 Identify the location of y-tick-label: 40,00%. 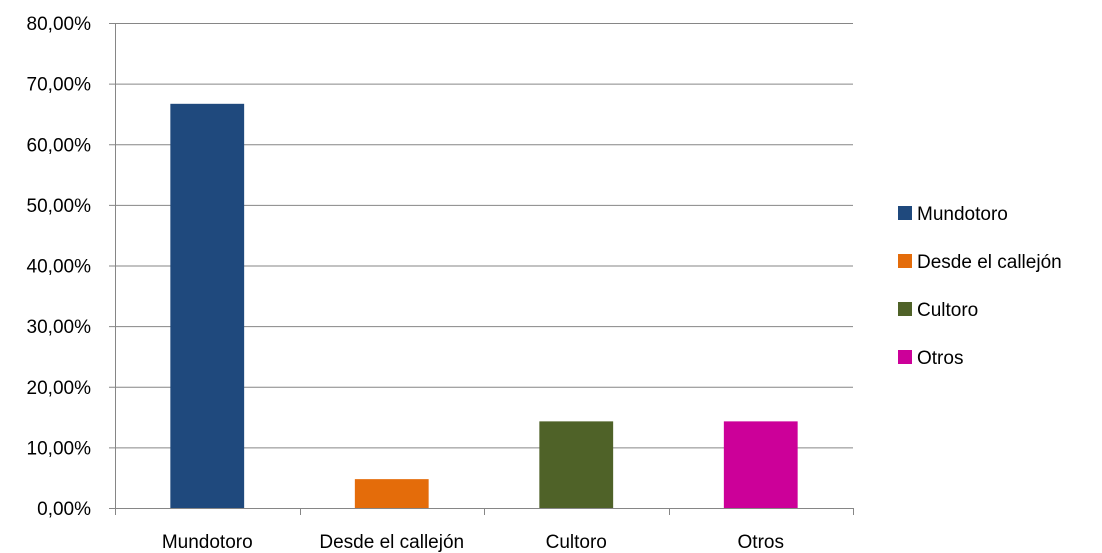
(59, 267).